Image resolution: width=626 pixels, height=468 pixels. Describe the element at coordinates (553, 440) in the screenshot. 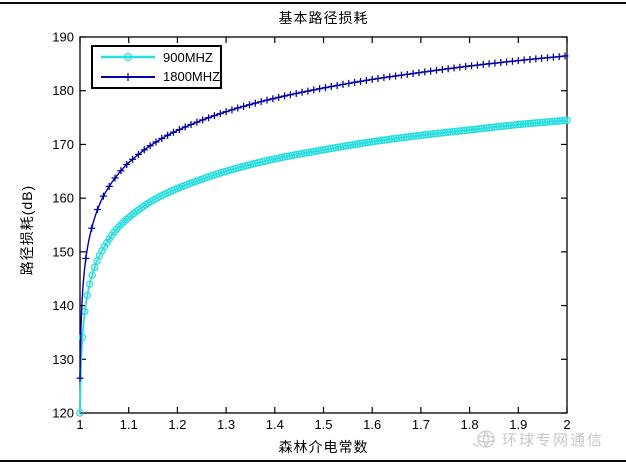

I see `watermark-text: 环球专网通信` at that location.